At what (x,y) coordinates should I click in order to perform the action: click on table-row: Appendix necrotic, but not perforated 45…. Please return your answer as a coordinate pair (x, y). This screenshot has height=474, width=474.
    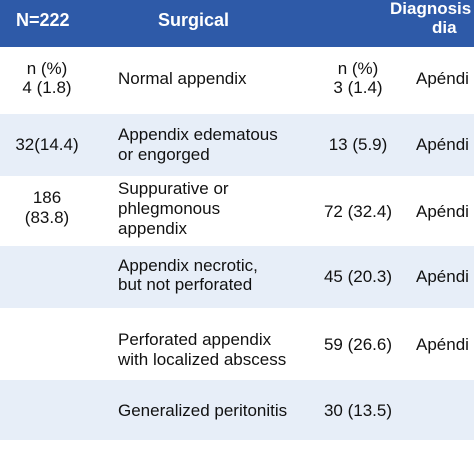
    Looking at the image, I should click on (237, 277).